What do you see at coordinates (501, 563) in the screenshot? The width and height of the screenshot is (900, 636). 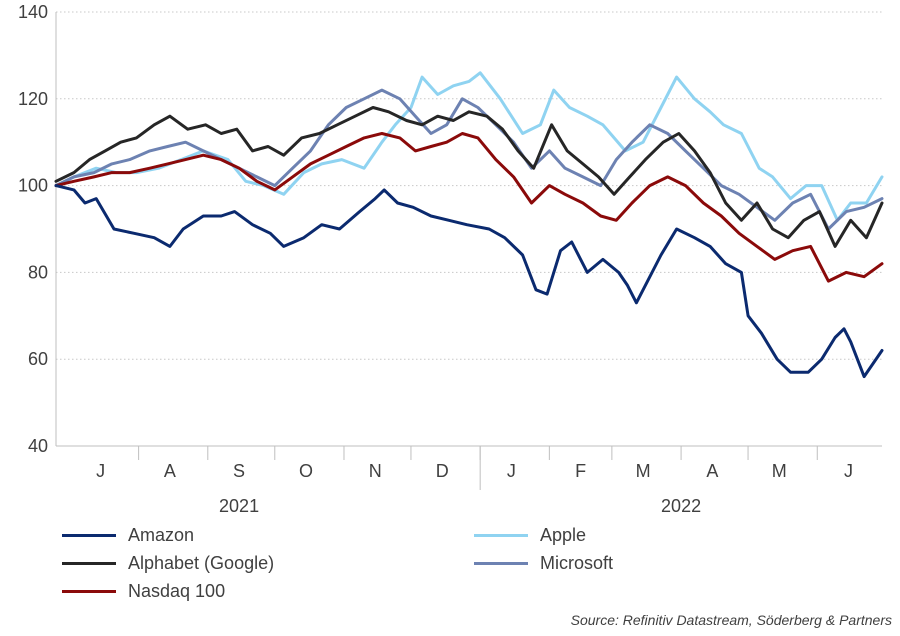 I see `legend-swatch-microsoft` at bounding box center [501, 563].